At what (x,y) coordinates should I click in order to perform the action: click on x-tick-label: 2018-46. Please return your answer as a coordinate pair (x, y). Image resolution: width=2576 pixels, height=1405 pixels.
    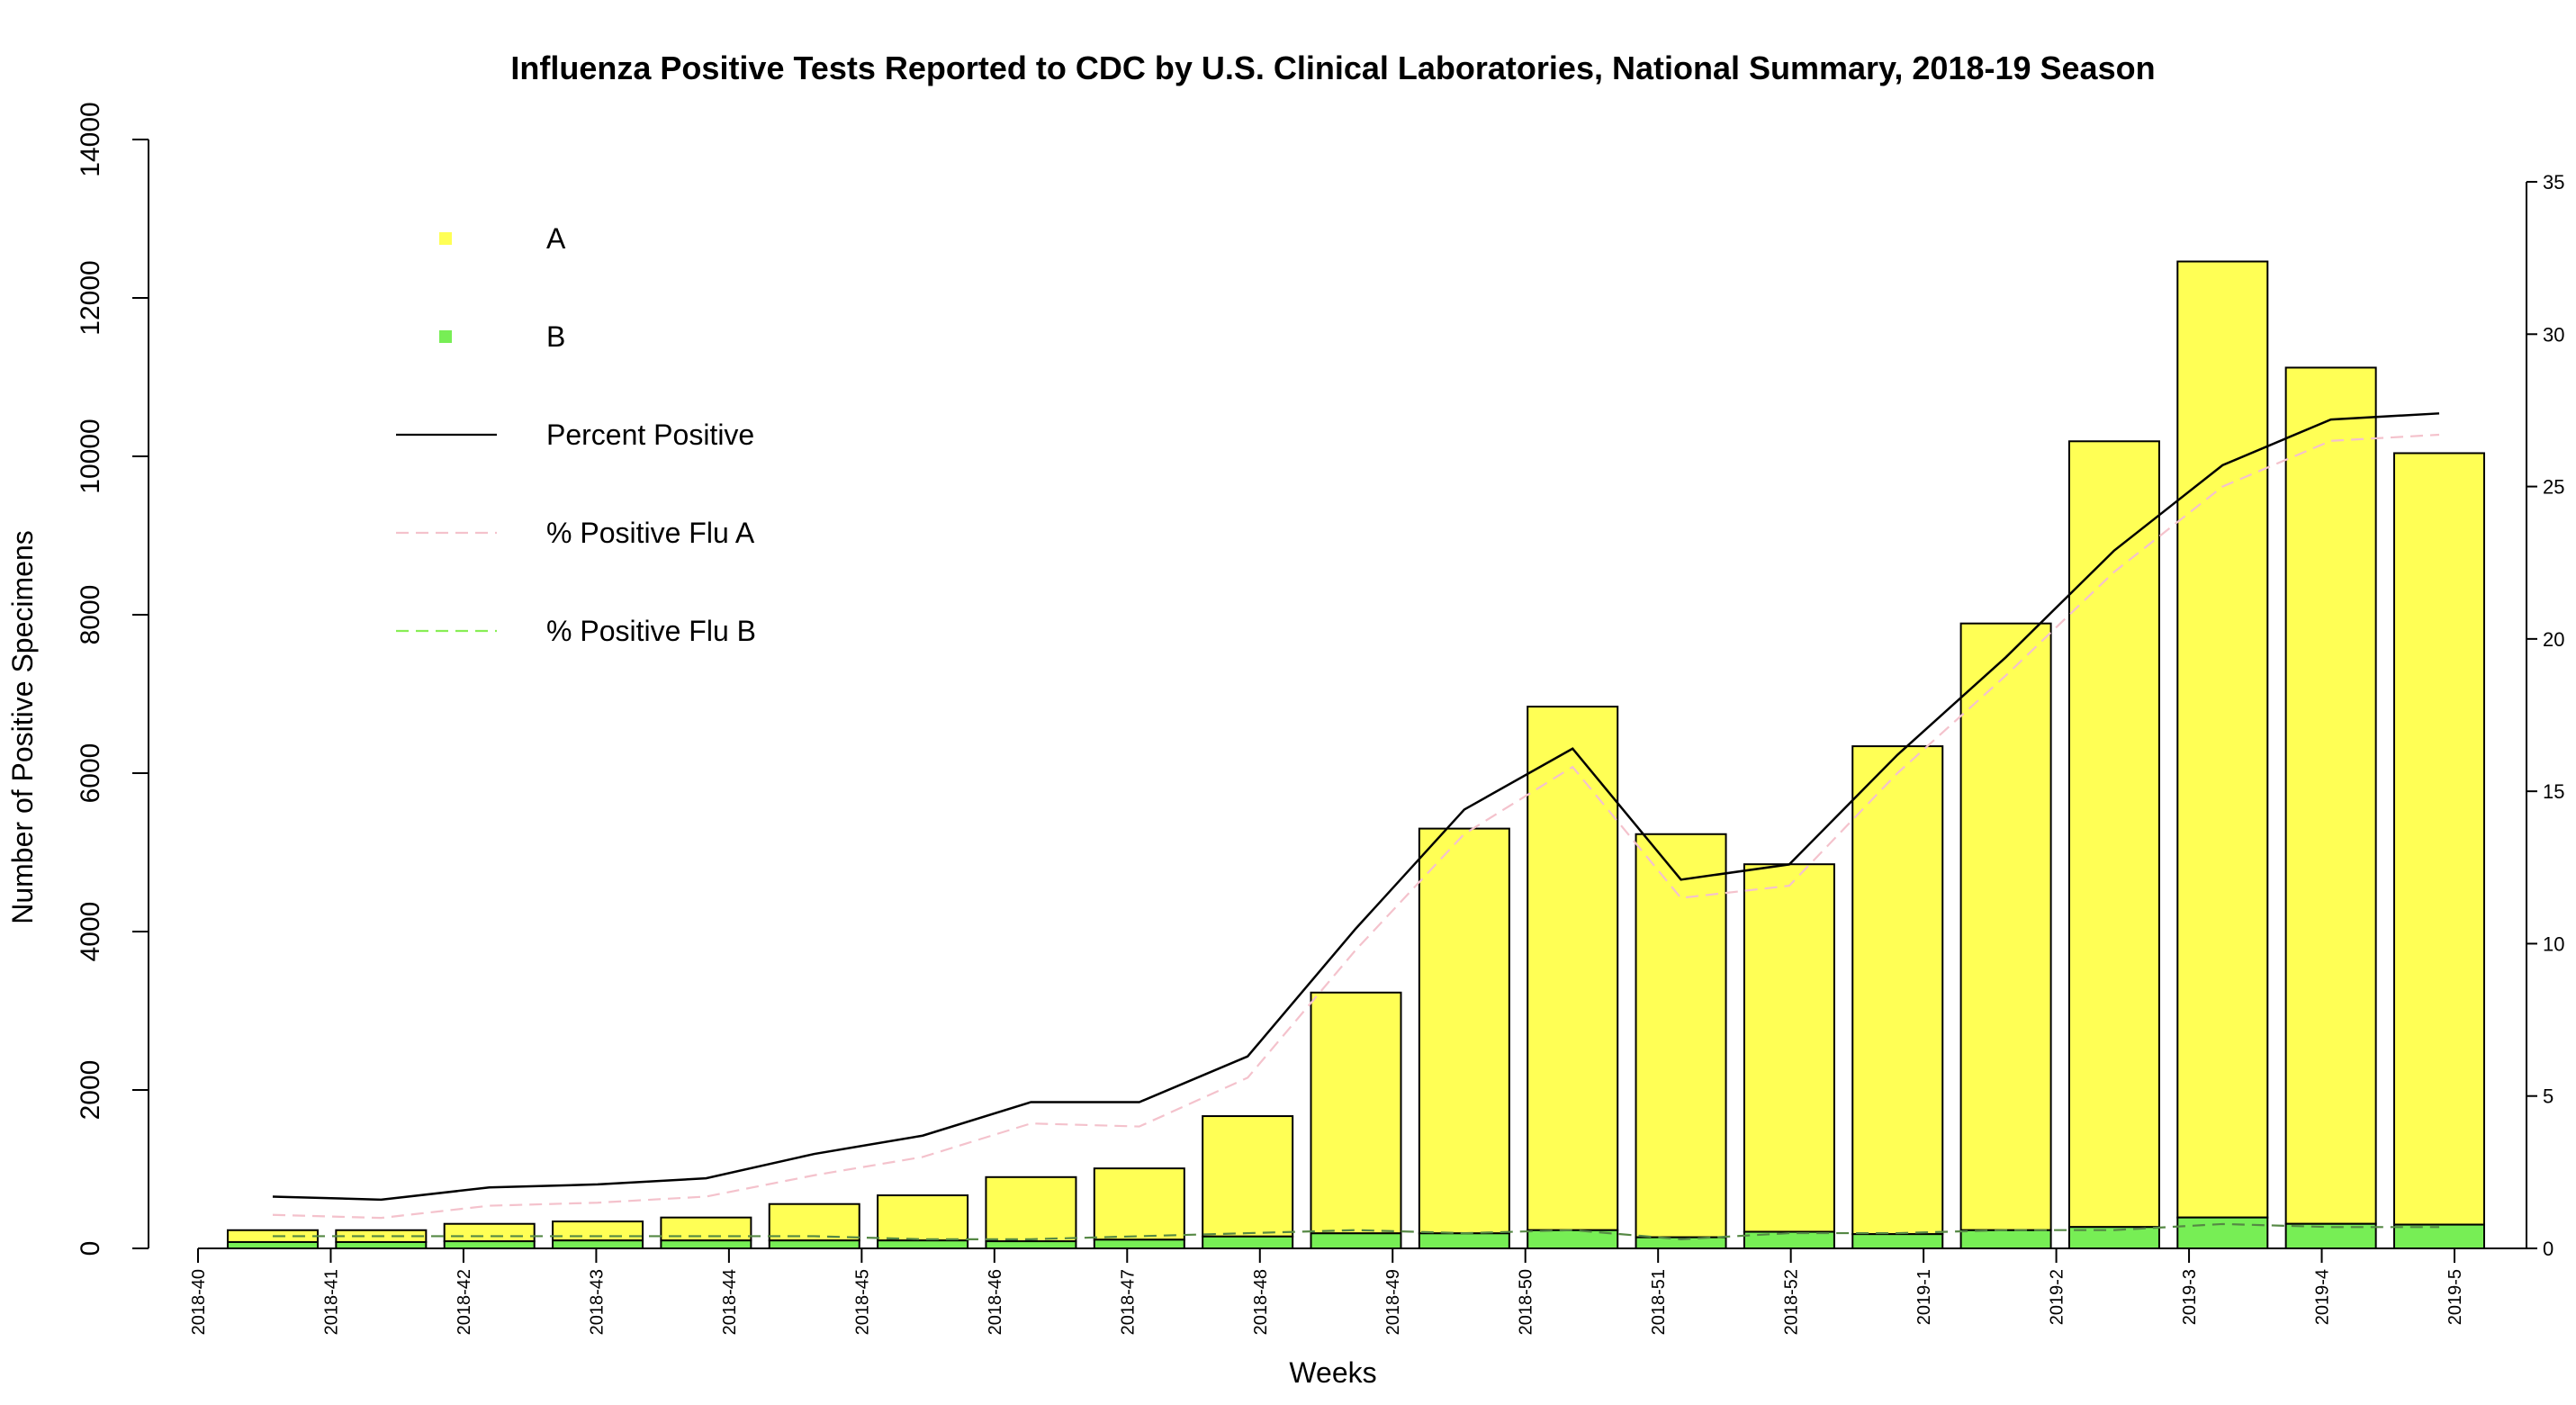
    Looking at the image, I should click on (995, 1302).